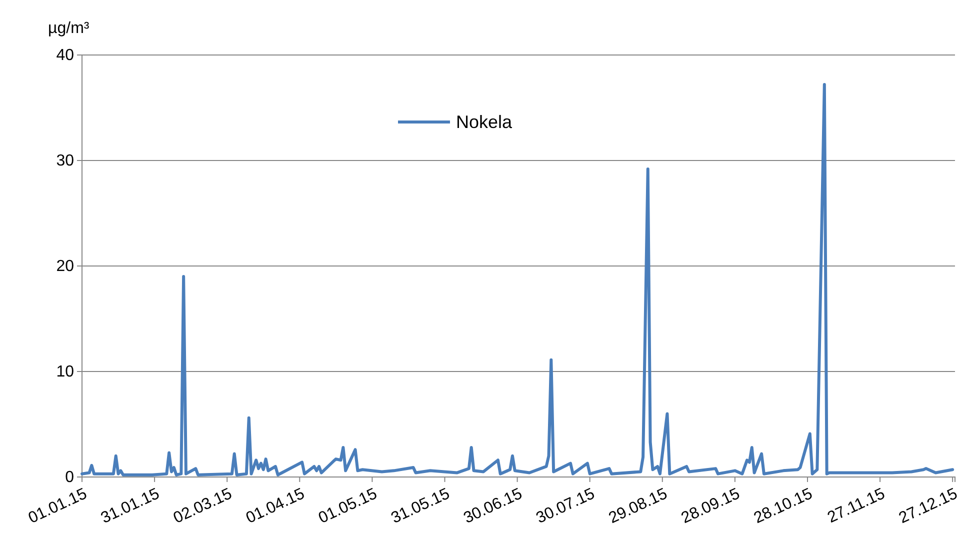  Describe the element at coordinates (69, 477) in the screenshot. I see `y-tick-label: 0` at that location.